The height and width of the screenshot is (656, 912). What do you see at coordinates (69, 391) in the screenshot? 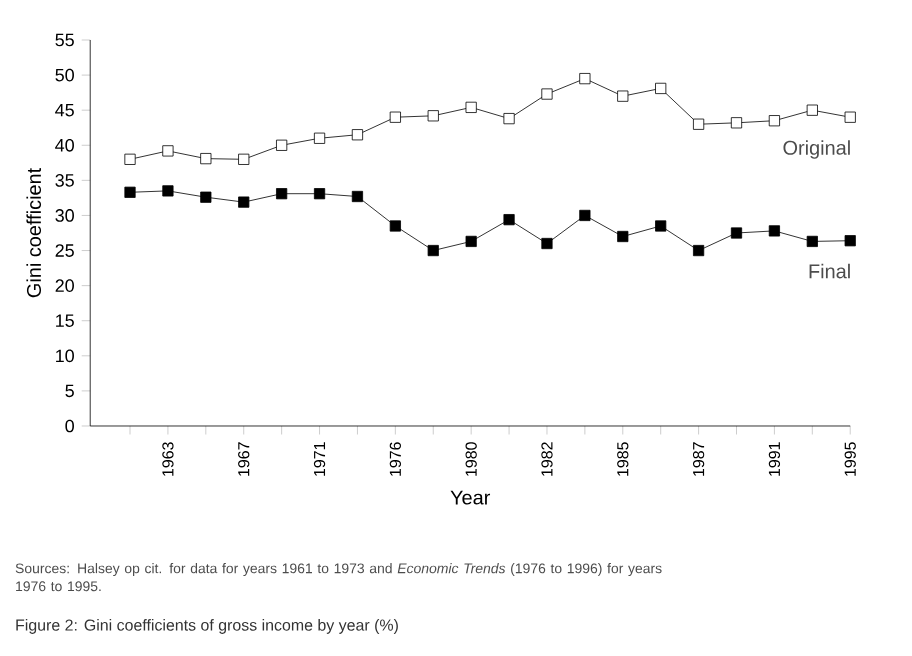
I see `y-tick-label: 5` at bounding box center [69, 391].